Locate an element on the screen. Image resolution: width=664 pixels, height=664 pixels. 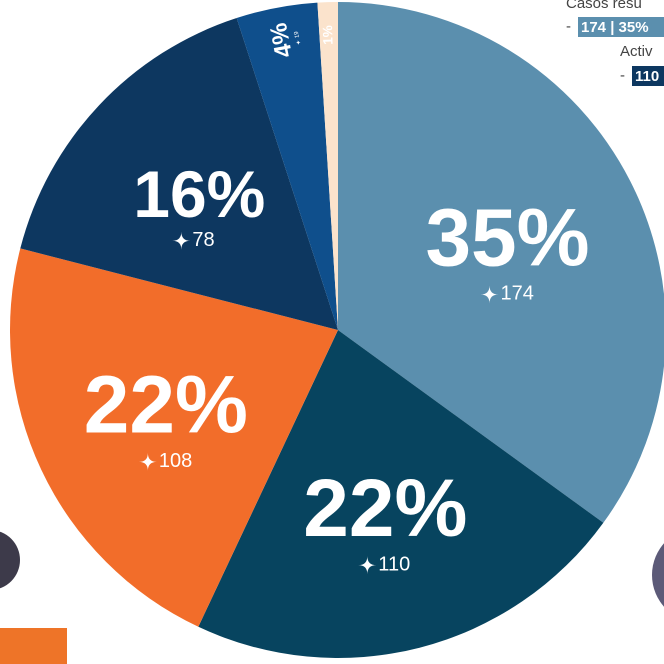
slice-label: 22%110 is located at coordinates (385, 519).